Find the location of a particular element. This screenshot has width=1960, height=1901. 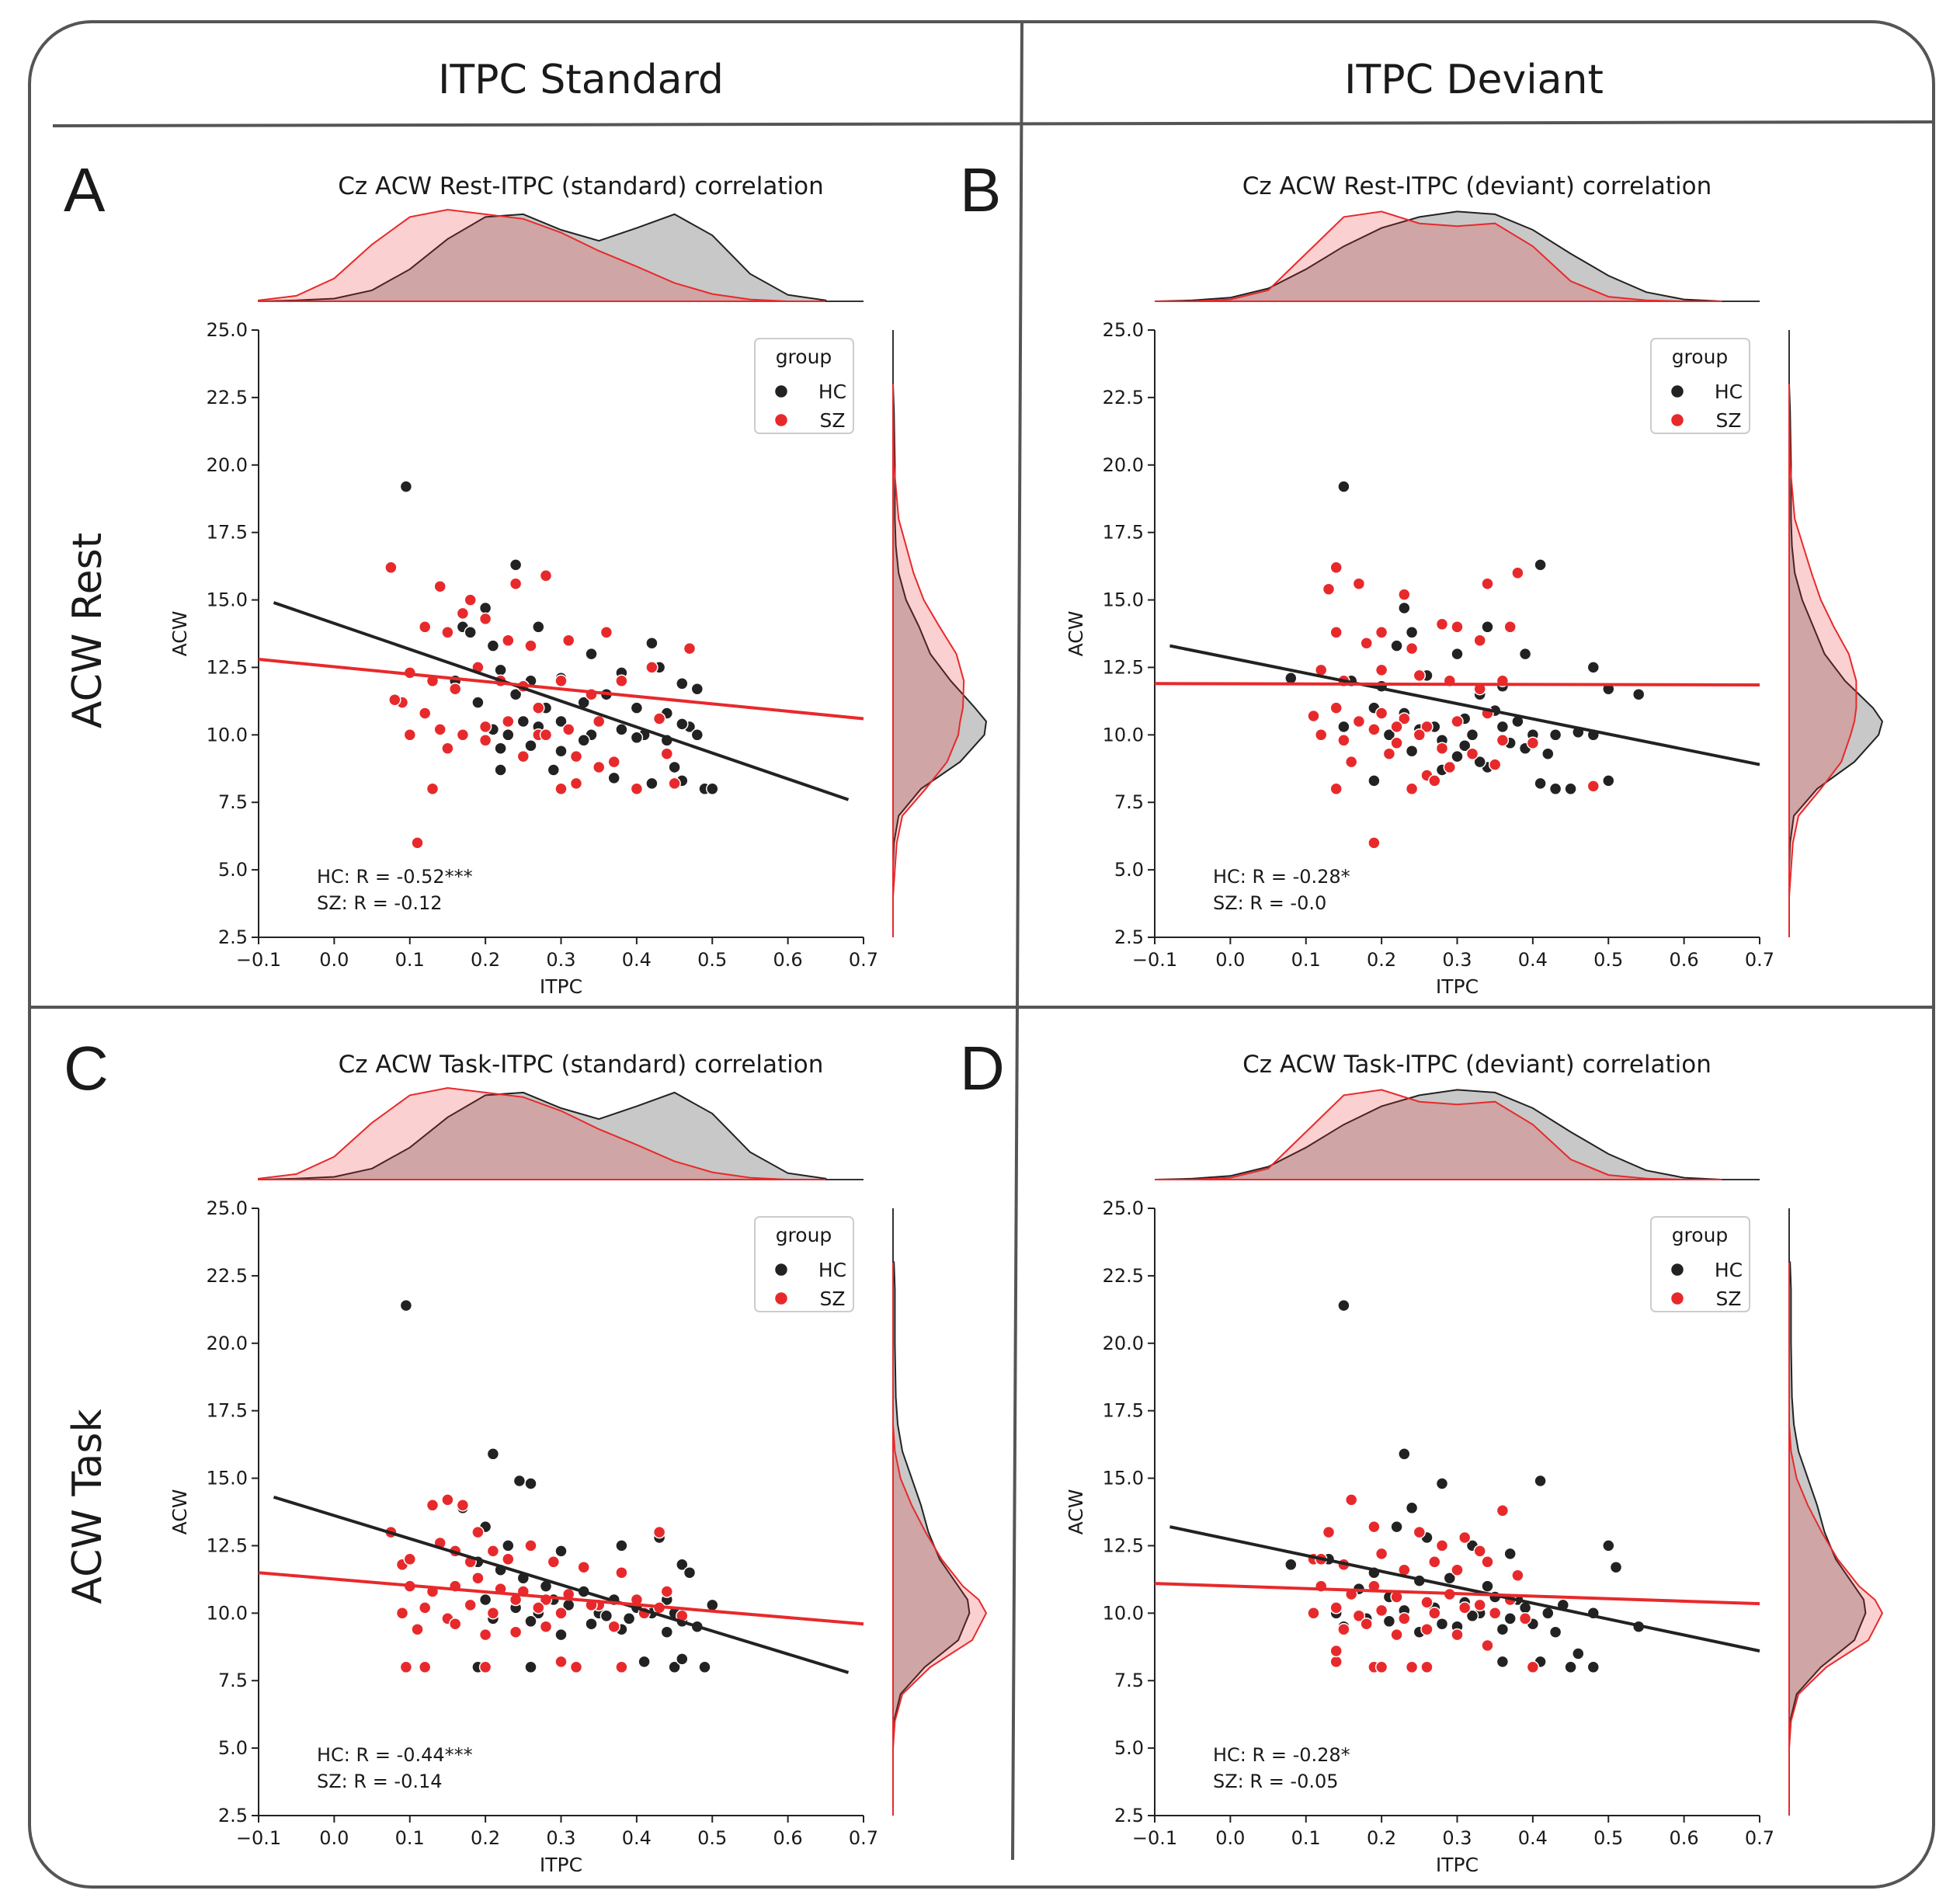

panel-b-annotation-hc: HC: R = -0.28* is located at coordinates (1281, 877).